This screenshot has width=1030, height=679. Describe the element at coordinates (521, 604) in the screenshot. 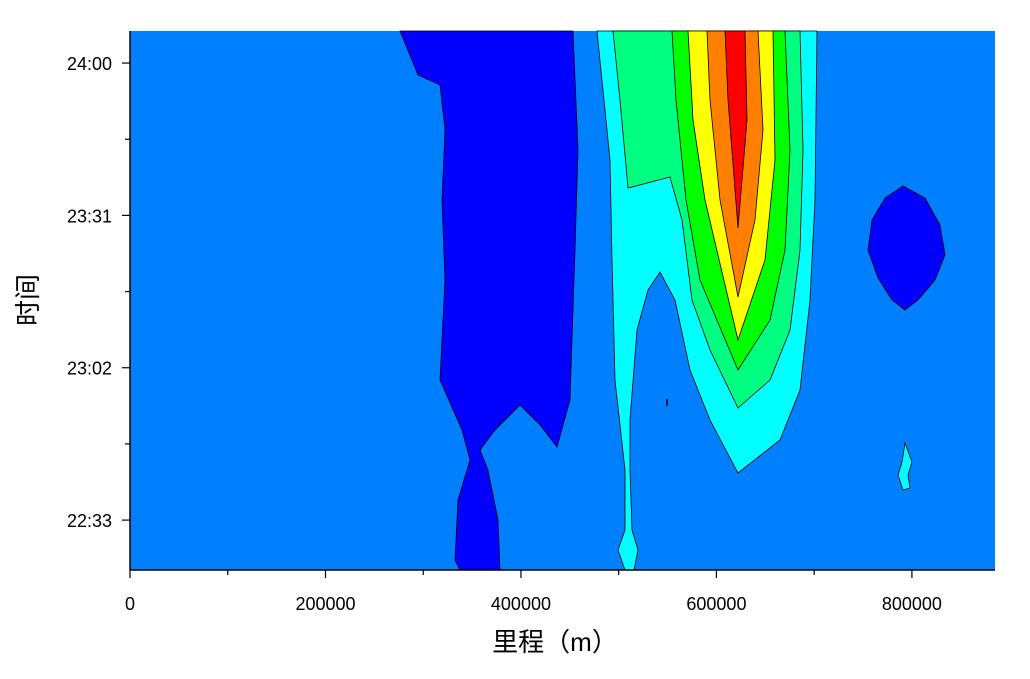

I see `x-tick-label: 400000` at that location.